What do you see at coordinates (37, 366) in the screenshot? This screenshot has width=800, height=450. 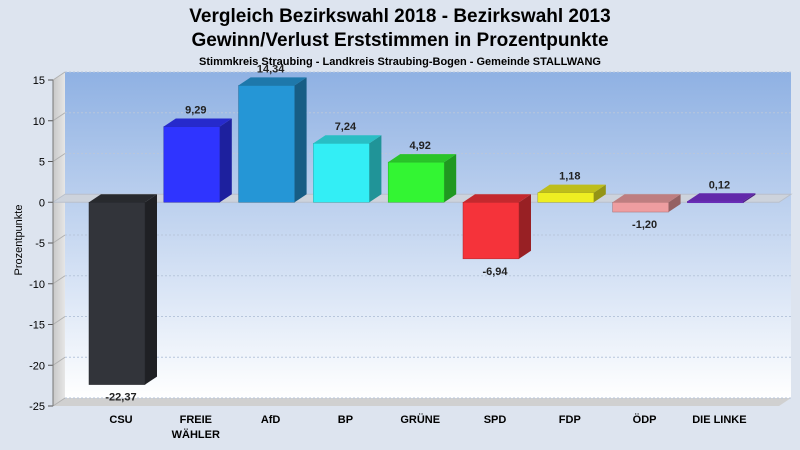 I see `y-tick-label: -20` at bounding box center [37, 366].